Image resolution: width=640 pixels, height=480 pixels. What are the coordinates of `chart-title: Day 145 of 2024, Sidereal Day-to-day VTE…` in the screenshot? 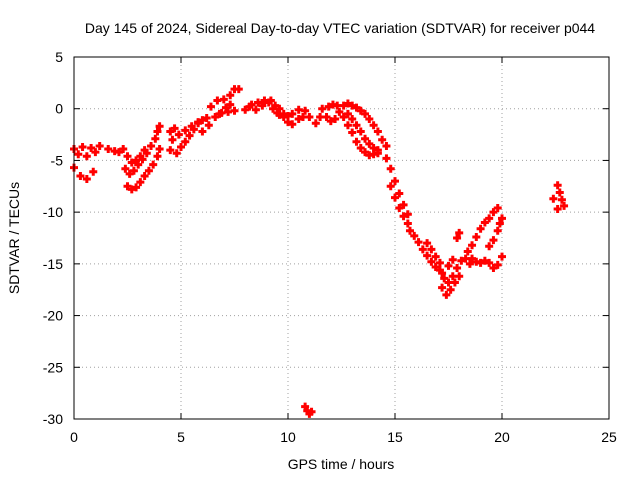 It's located at (340, 28).